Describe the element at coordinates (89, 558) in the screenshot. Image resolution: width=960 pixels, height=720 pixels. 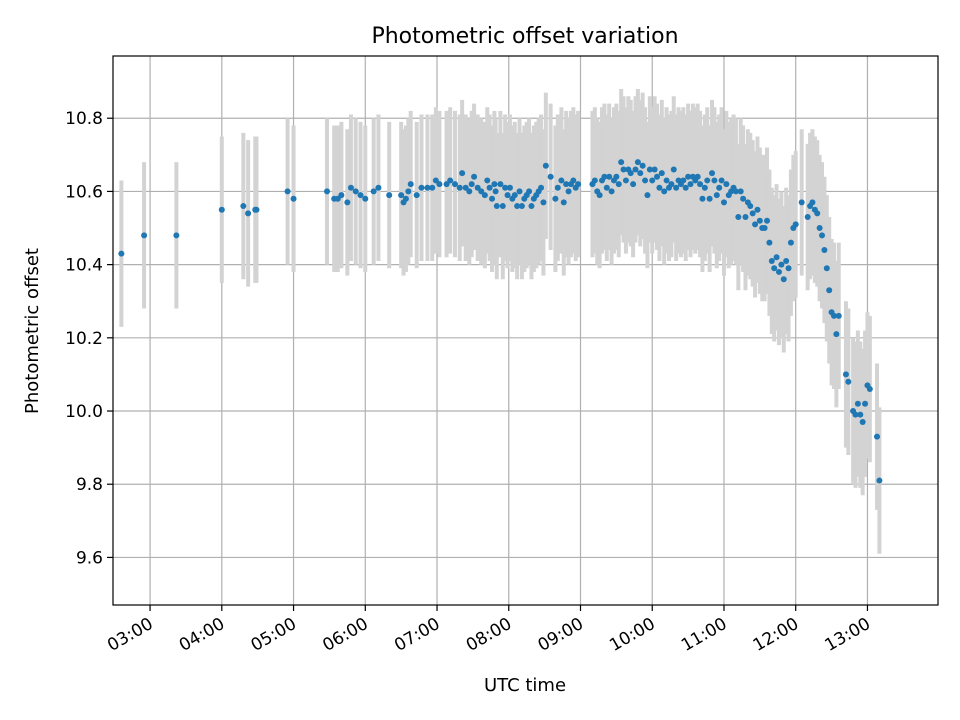
I see `y-tick-label: 9.6` at that location.